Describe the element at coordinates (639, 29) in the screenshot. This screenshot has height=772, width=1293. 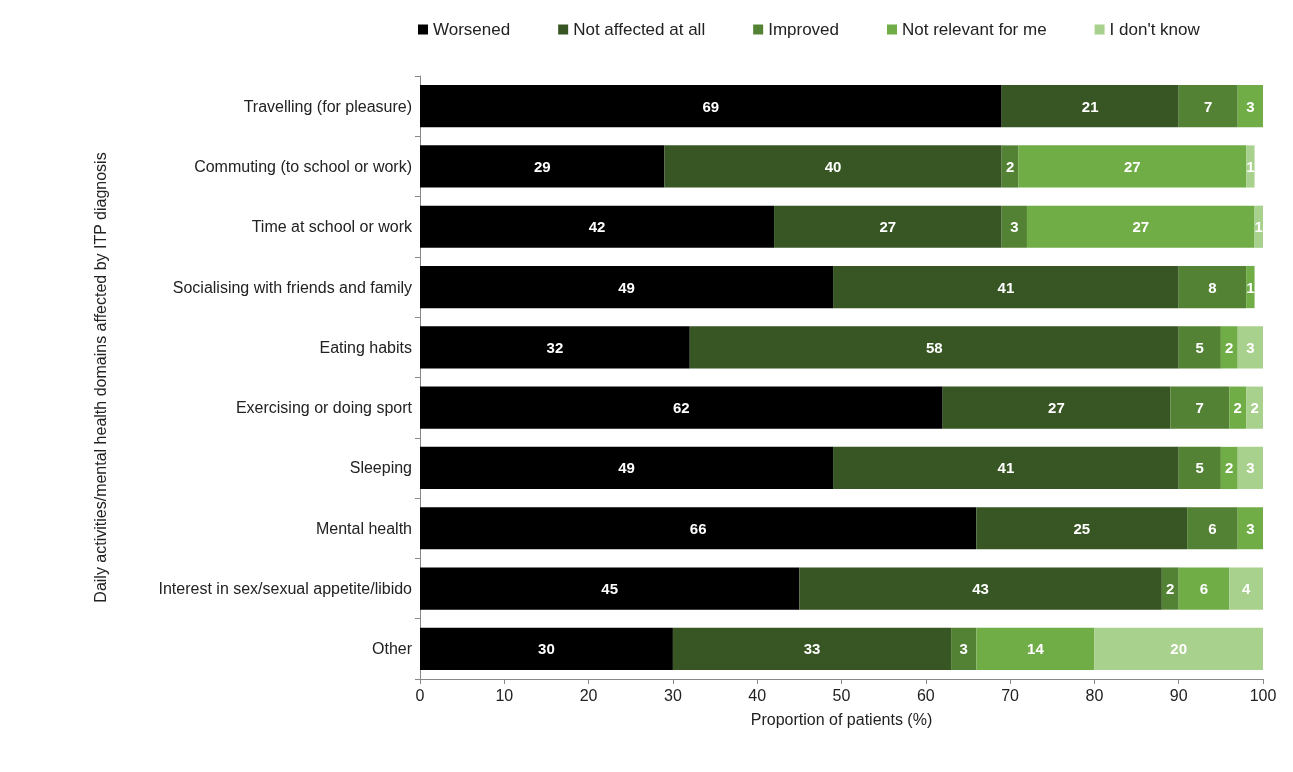
I see `legend-label: Not affected at all` at that location.